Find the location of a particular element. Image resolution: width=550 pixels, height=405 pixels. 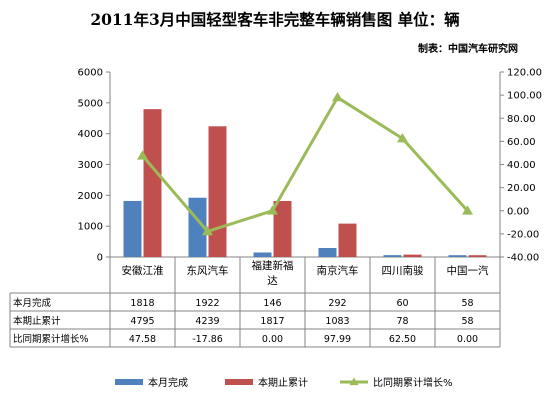

table-cell: 62.50 is located at coordinates (402, 339).